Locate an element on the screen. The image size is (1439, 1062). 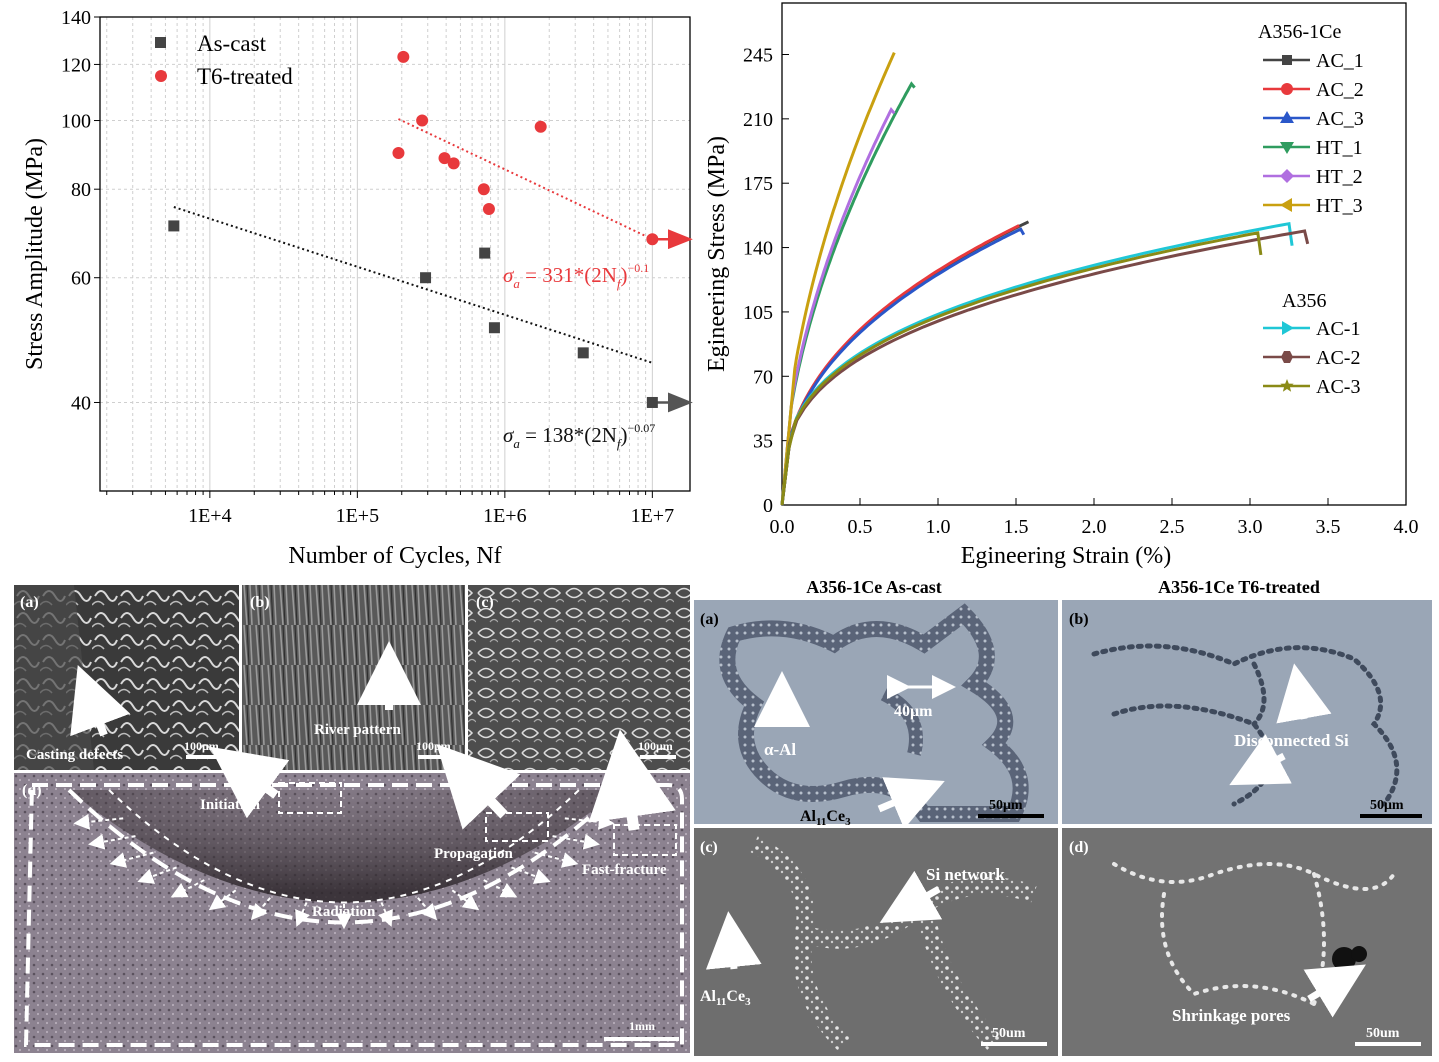
sn-y-tick-label: 100 is located at coordinates (76, 122).